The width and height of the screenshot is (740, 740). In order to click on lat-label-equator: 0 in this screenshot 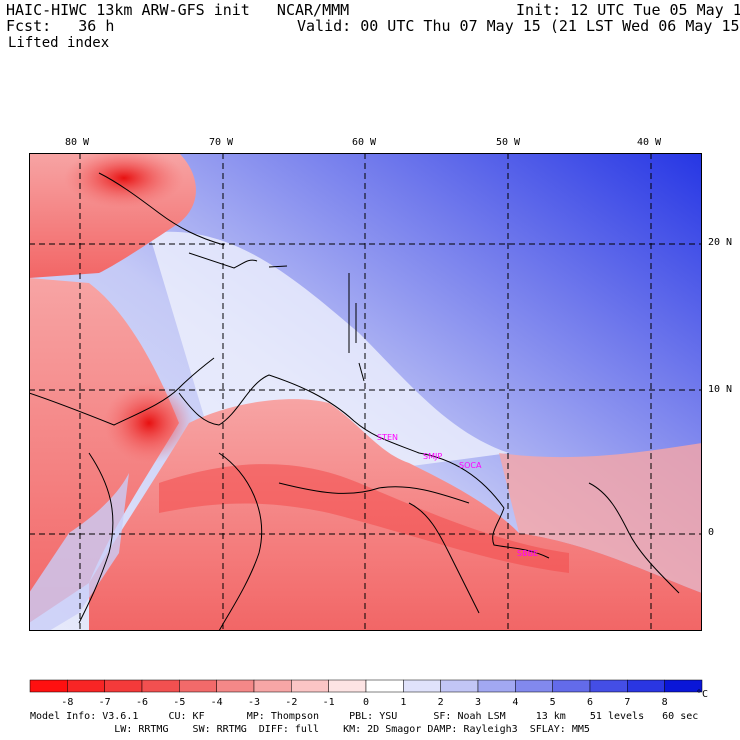, I will do `click(711, 532)`.